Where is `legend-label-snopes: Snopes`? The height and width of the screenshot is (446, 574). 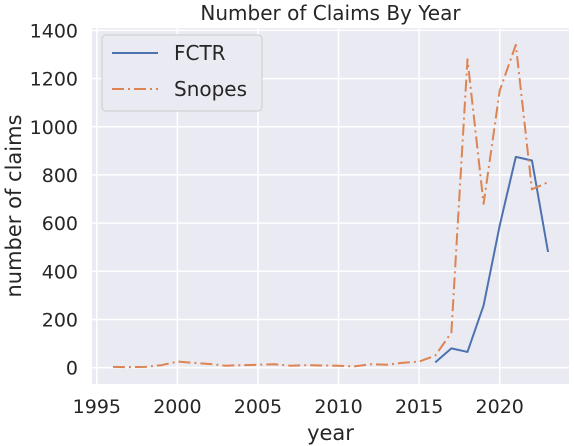
legend-label-snopes: Snopes is located at coordinates (210, 89).